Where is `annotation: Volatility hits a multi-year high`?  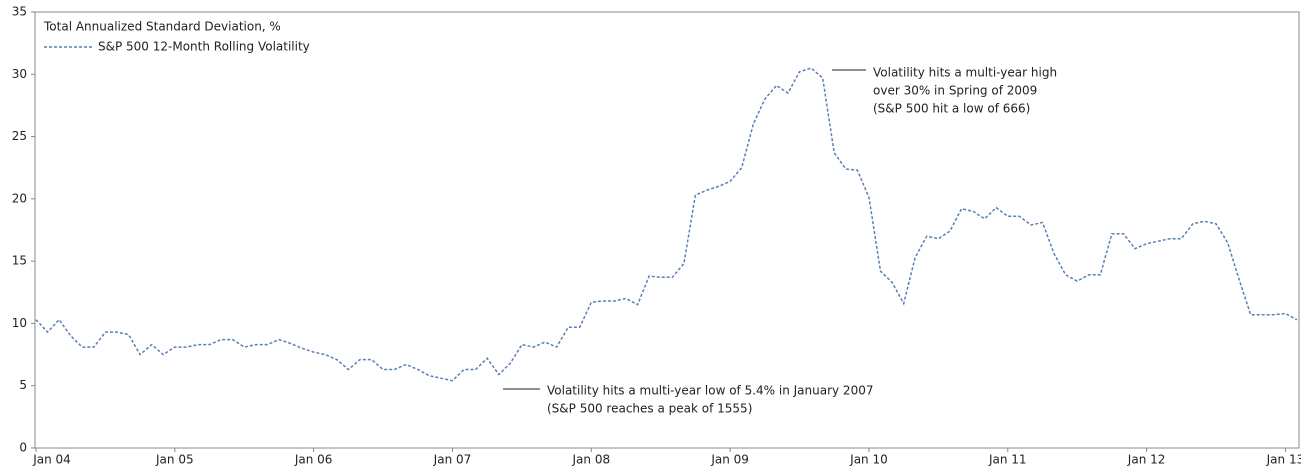 annotation: Volatility hits a multi-year high is located at coordinates (965, 73).